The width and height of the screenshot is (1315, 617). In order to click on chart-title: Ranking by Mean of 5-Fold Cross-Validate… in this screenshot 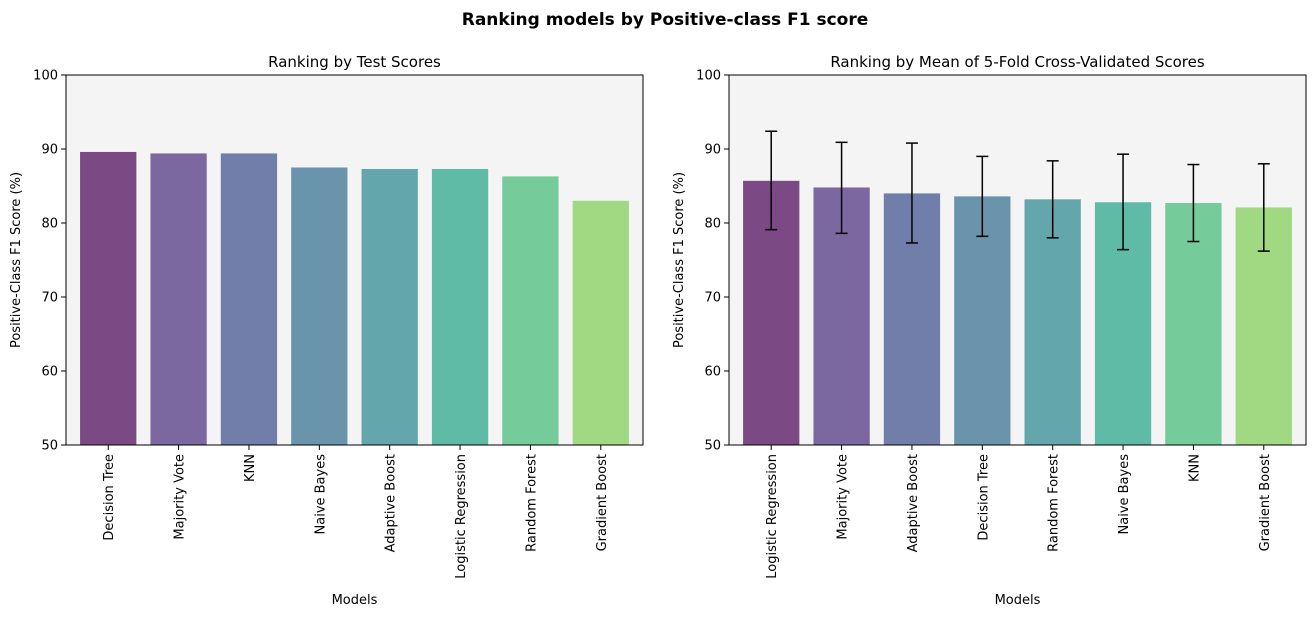, I will do `click(1017, 62)`.